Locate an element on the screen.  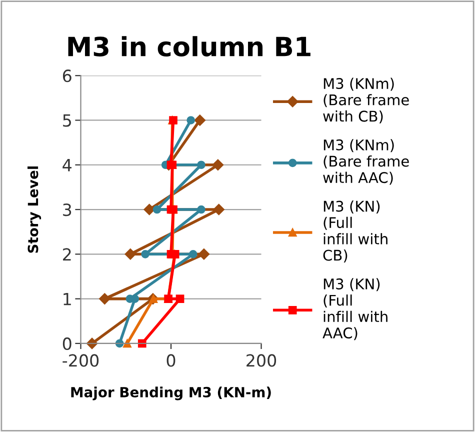
legend-label: M3 (KNm) (Bare frame with CB) is located at coordinates (366, 101).